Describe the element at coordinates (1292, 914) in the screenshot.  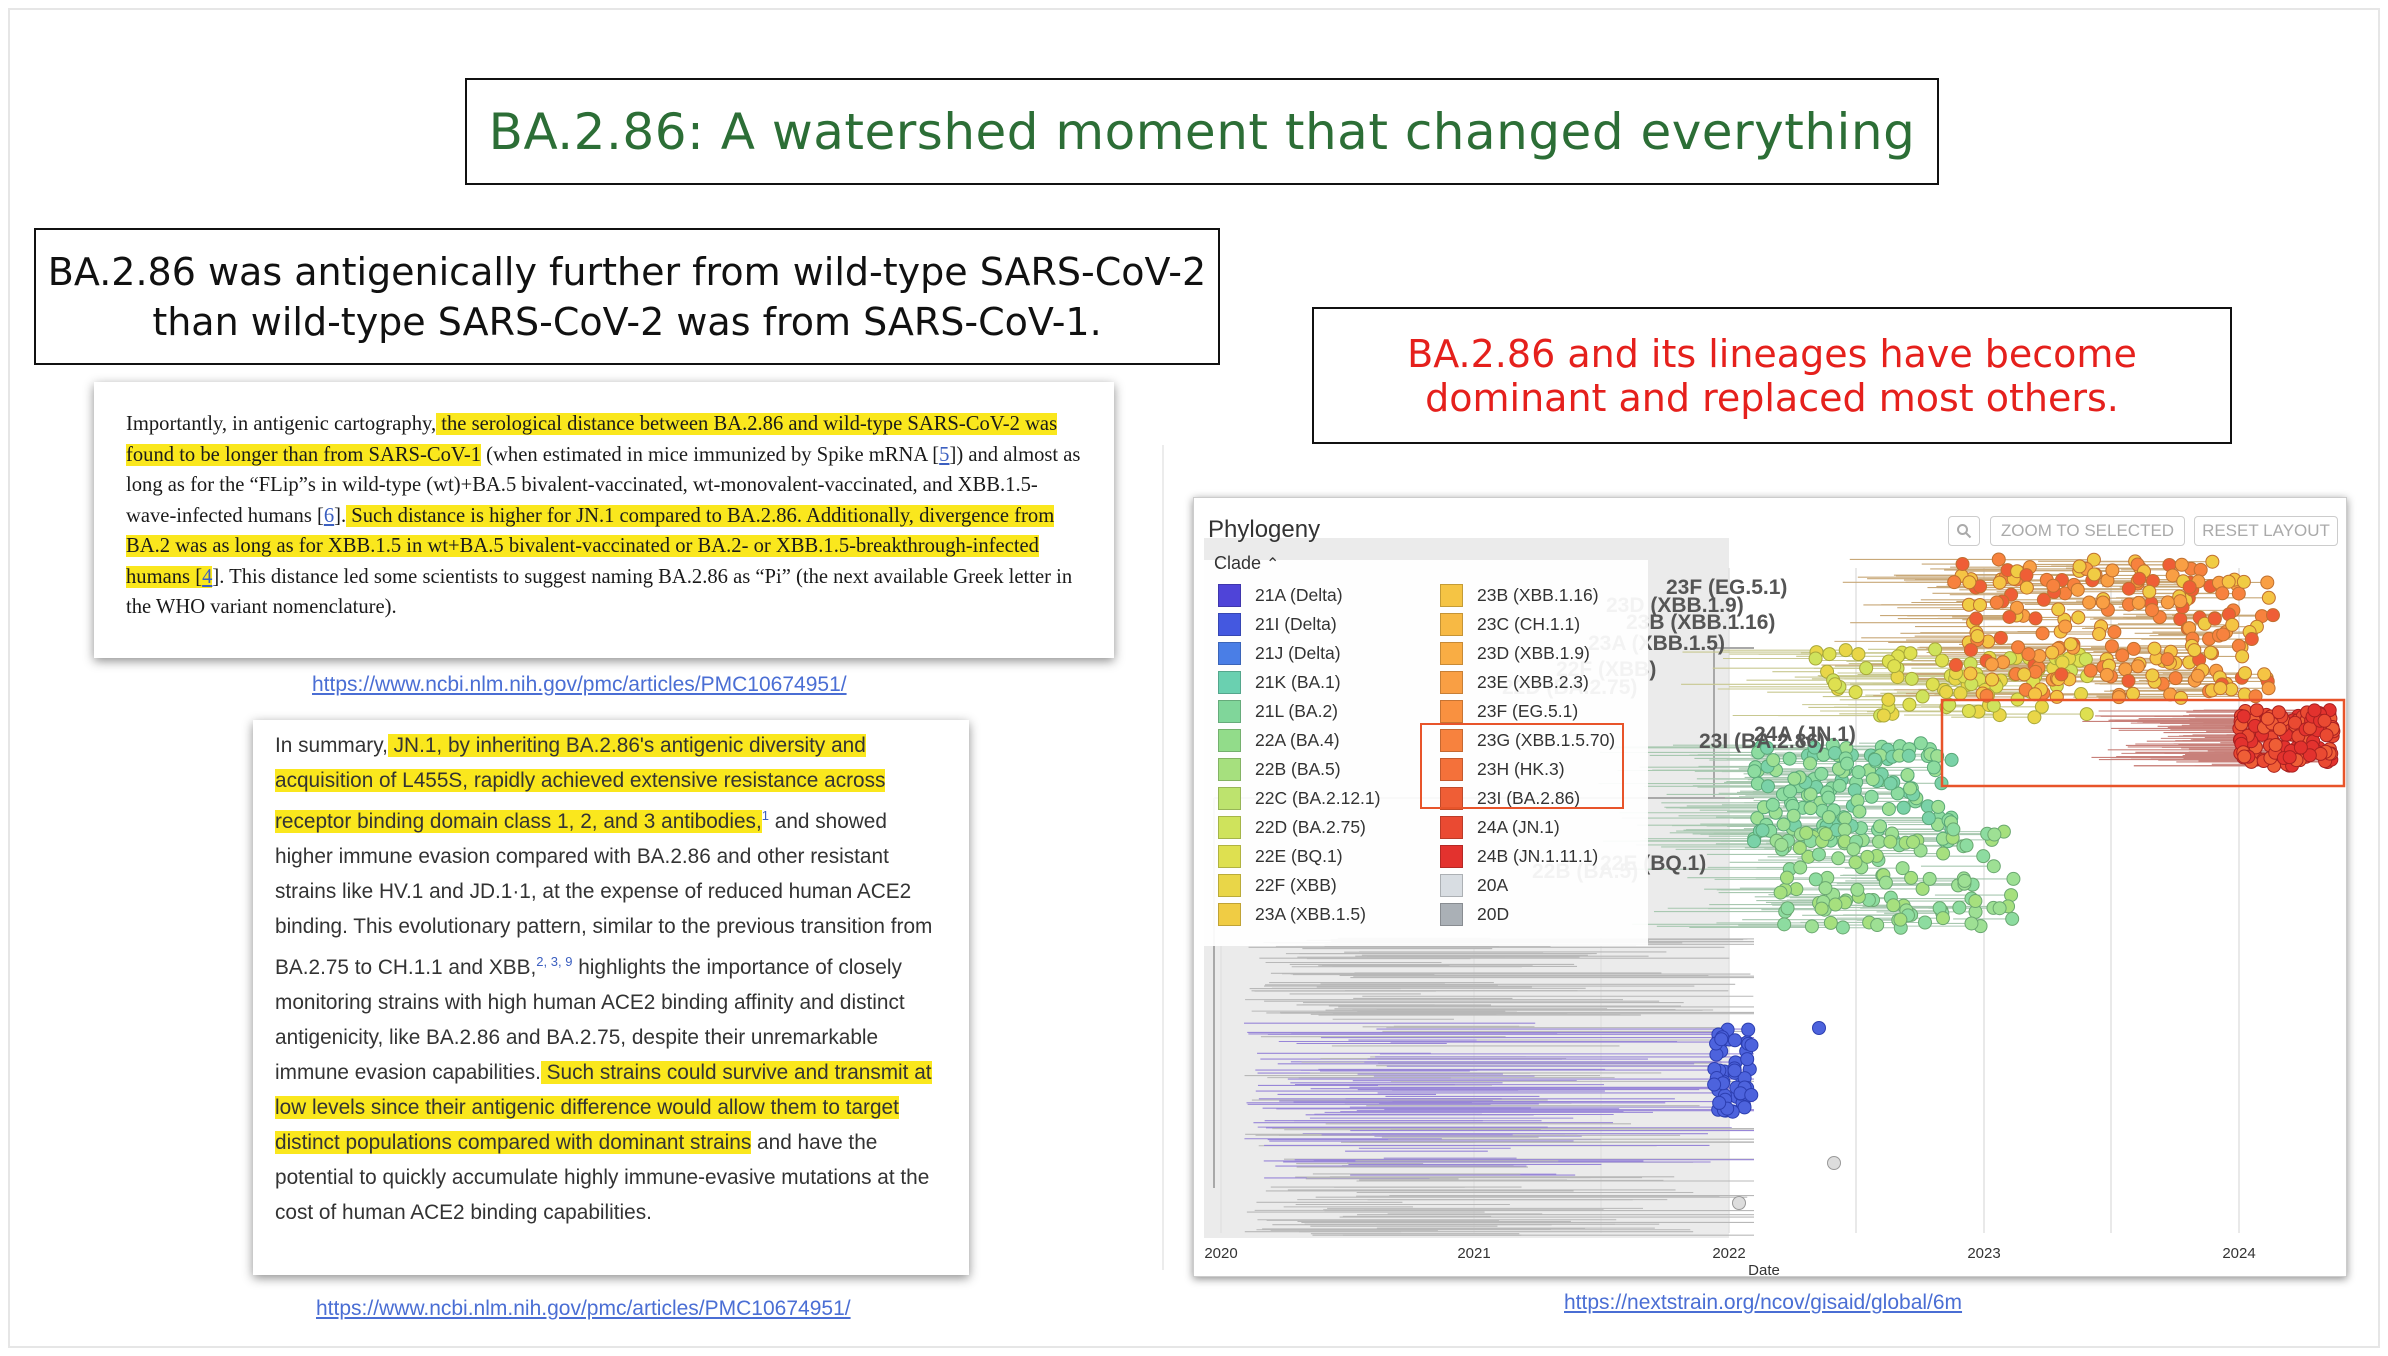
I see `legend-item: 23A (XBB.1.5)` at that location.